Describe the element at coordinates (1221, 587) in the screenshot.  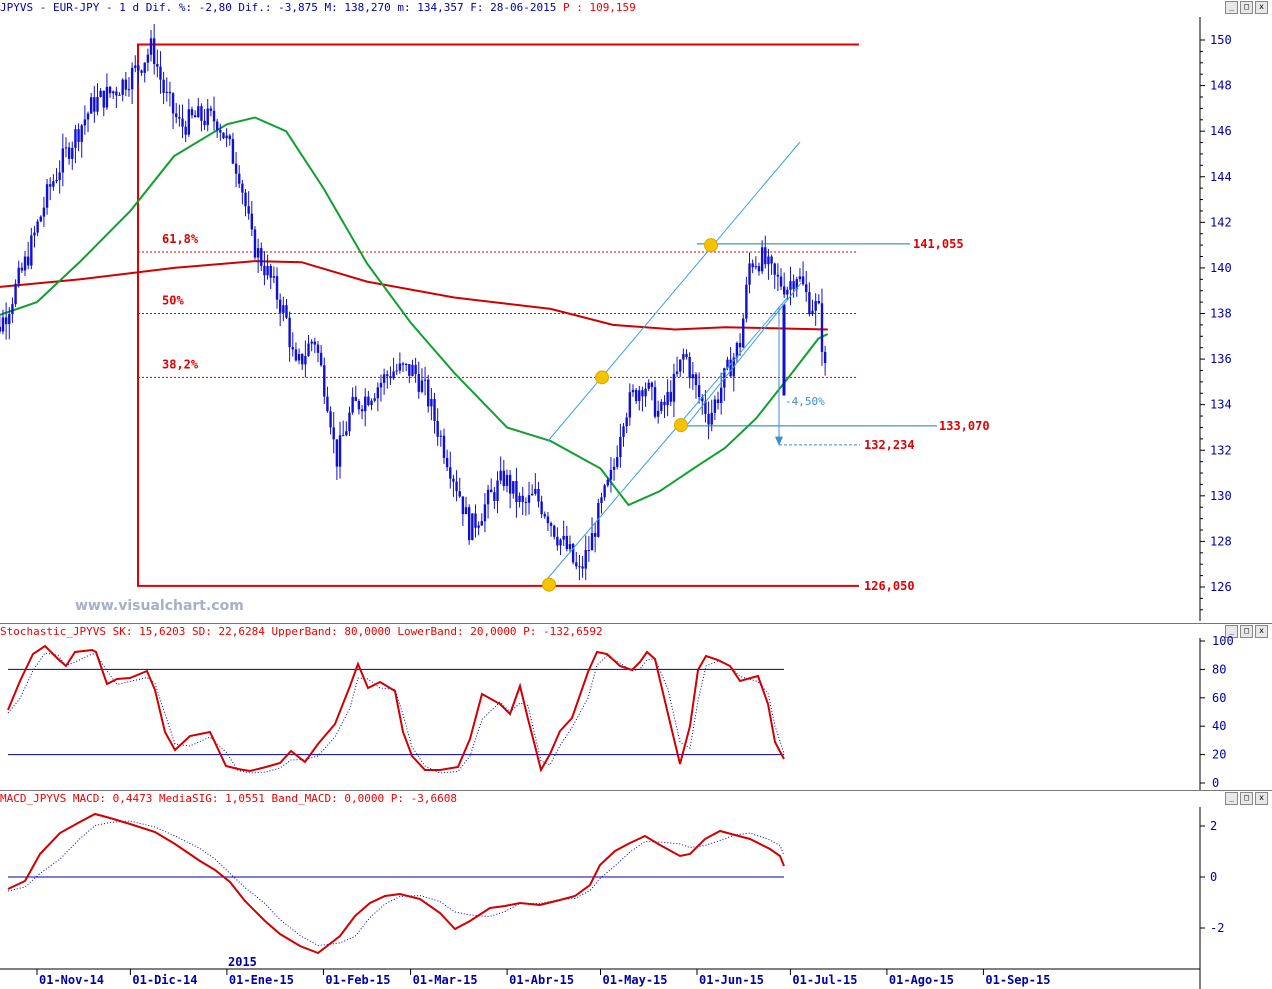
I see `price-tick-label: 126` at that location.